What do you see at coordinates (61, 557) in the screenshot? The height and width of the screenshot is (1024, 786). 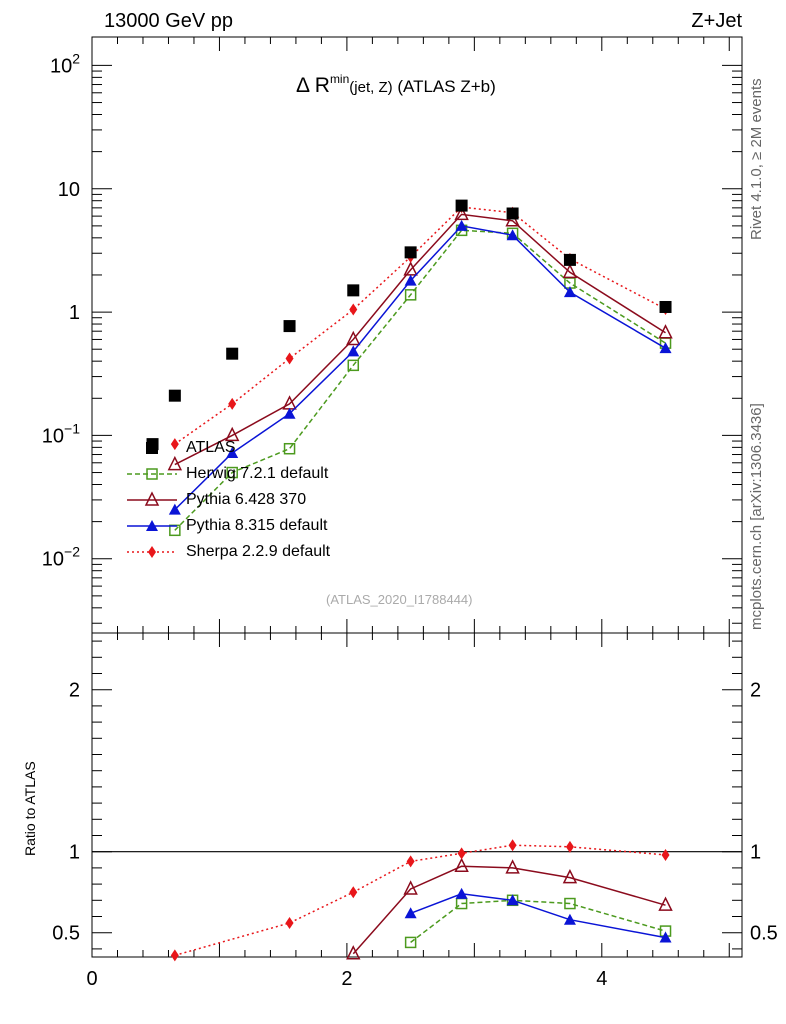 I see `y-tick-label-main: 10⁻²` at bounding box center [61, 557].